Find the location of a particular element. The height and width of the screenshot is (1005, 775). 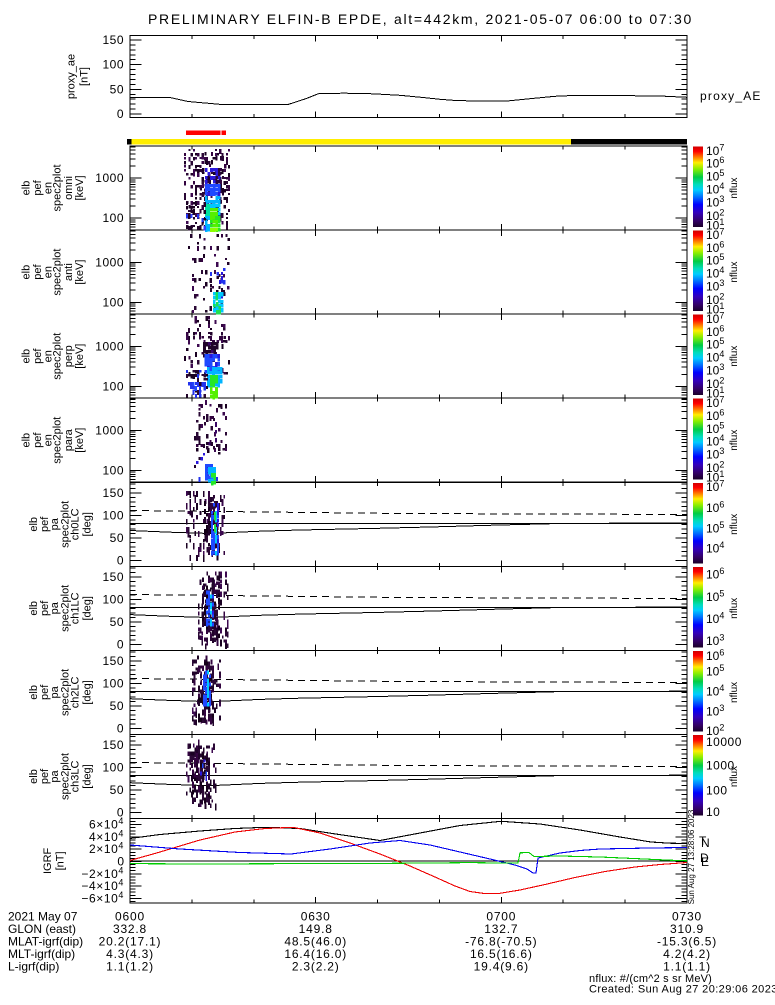

svg-text: 2.3(2.2) is located at coordinates (316, 967).